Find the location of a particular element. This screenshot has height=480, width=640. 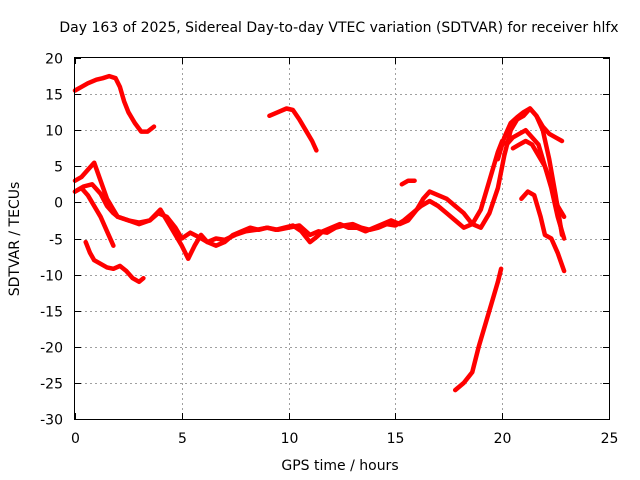

y-tick-label: -15 is located at coordinates (51, 313).